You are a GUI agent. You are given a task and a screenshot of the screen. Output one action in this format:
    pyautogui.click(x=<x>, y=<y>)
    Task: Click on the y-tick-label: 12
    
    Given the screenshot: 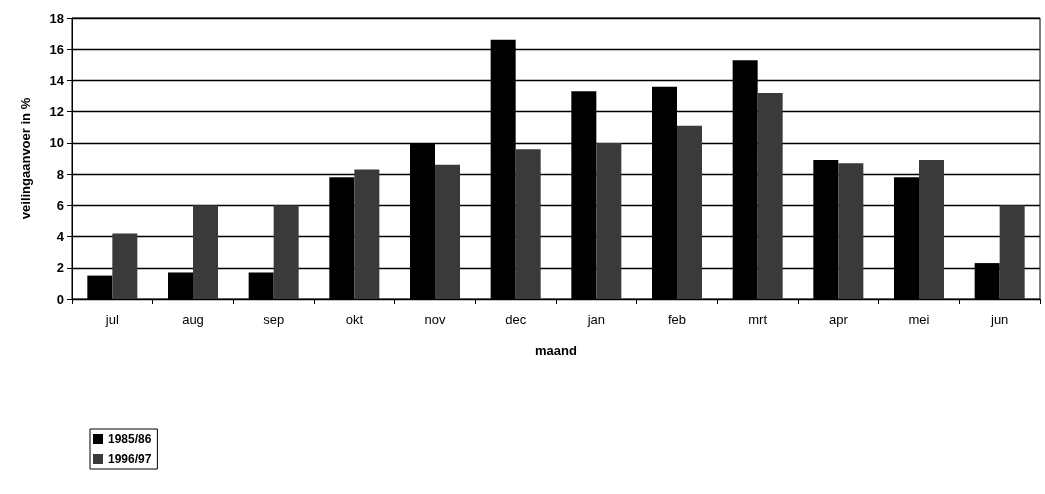 What is the action you would take?
    pyautogui.click(x=56, y=112)
    